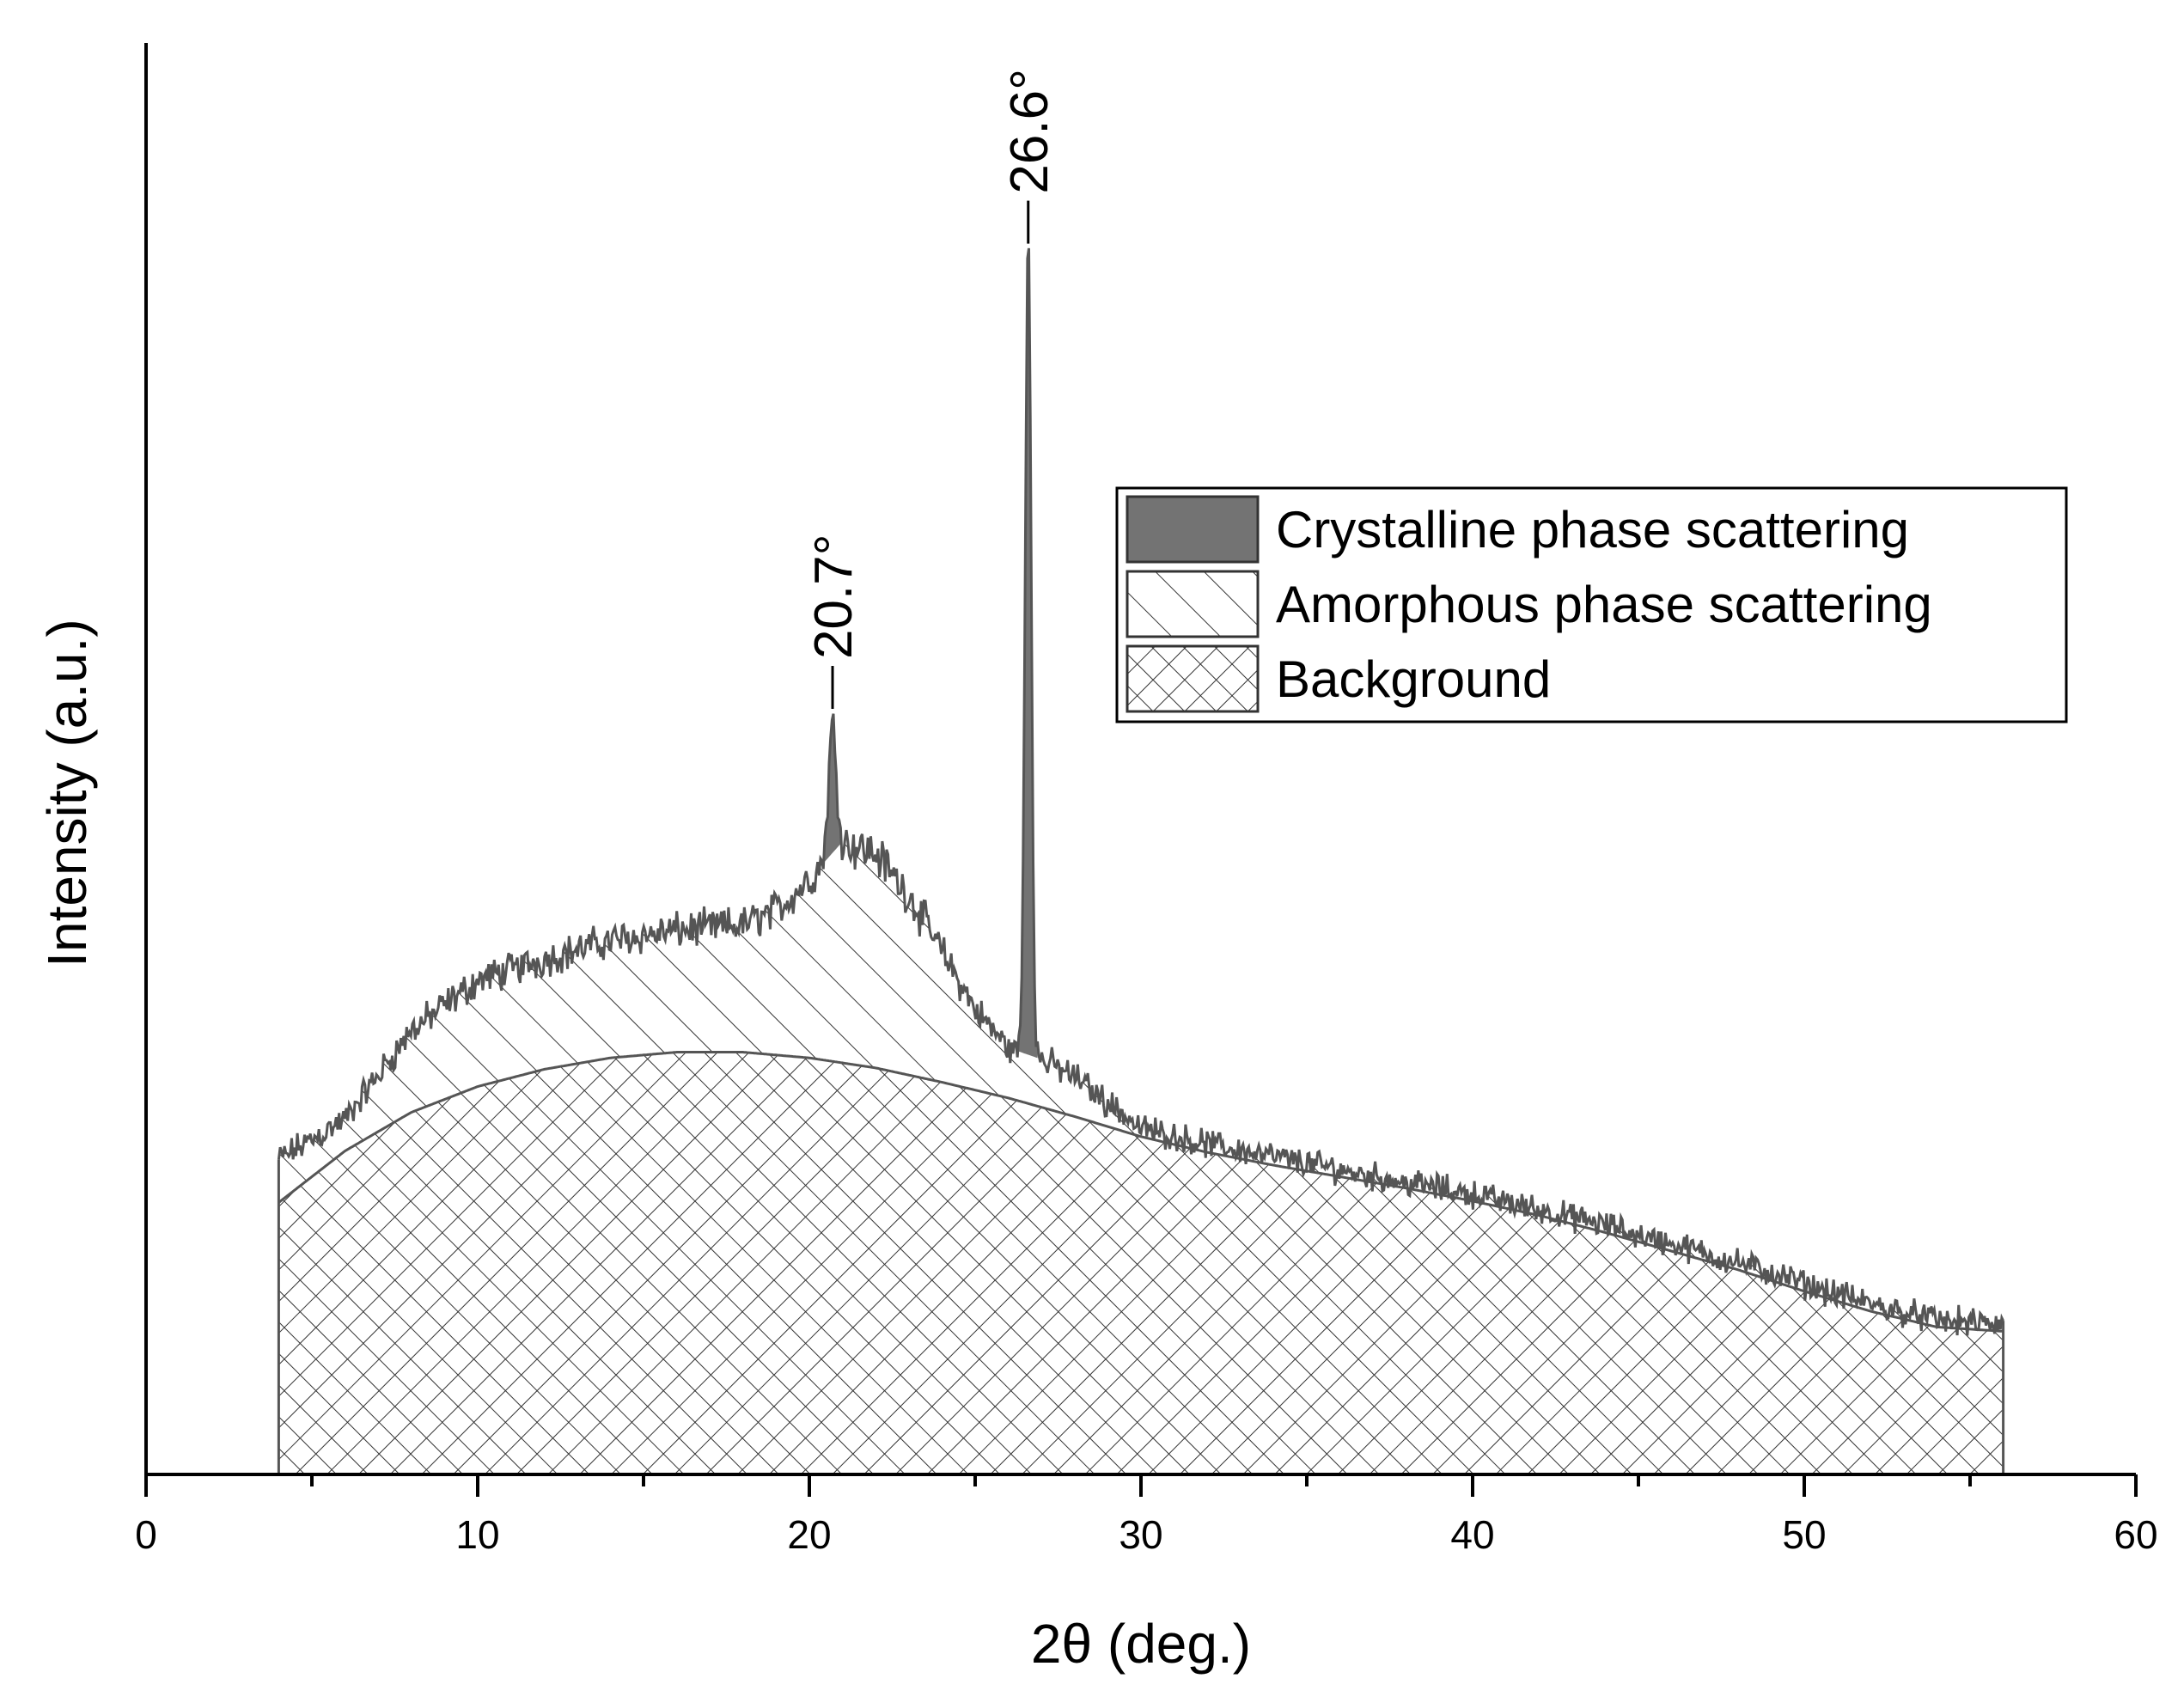 Image resolution: width=2184 pixels, height=1703 pixels. I want to click on legend-box, so click(1591, 604).